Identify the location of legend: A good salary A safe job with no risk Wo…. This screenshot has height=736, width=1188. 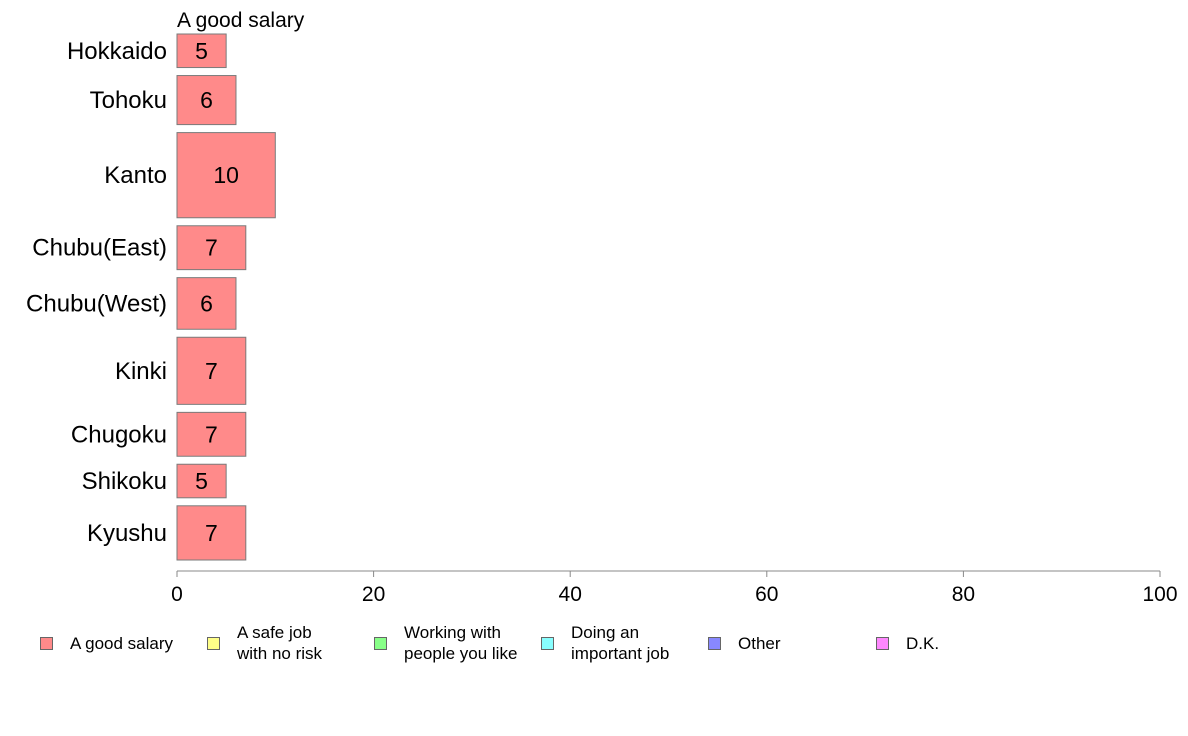
(594, 643).